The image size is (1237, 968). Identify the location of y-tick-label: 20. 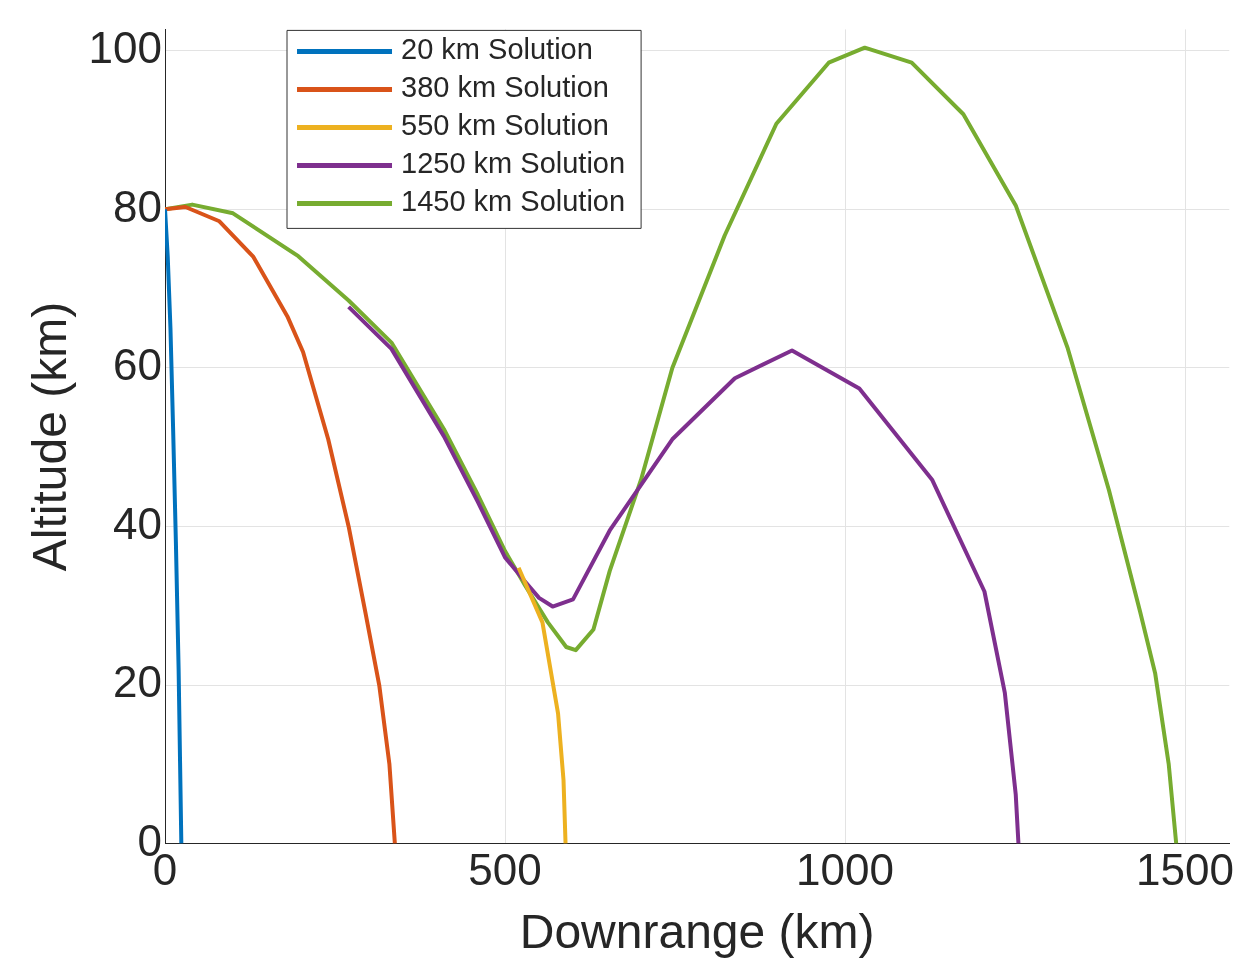
(138, 682).